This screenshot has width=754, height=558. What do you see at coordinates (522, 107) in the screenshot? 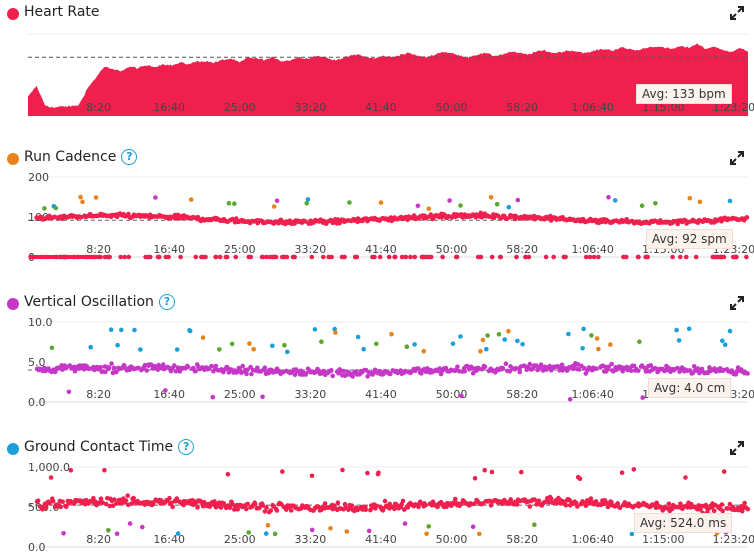
I see `x-tick-label: 58:20` at bounding box center [522, 107].